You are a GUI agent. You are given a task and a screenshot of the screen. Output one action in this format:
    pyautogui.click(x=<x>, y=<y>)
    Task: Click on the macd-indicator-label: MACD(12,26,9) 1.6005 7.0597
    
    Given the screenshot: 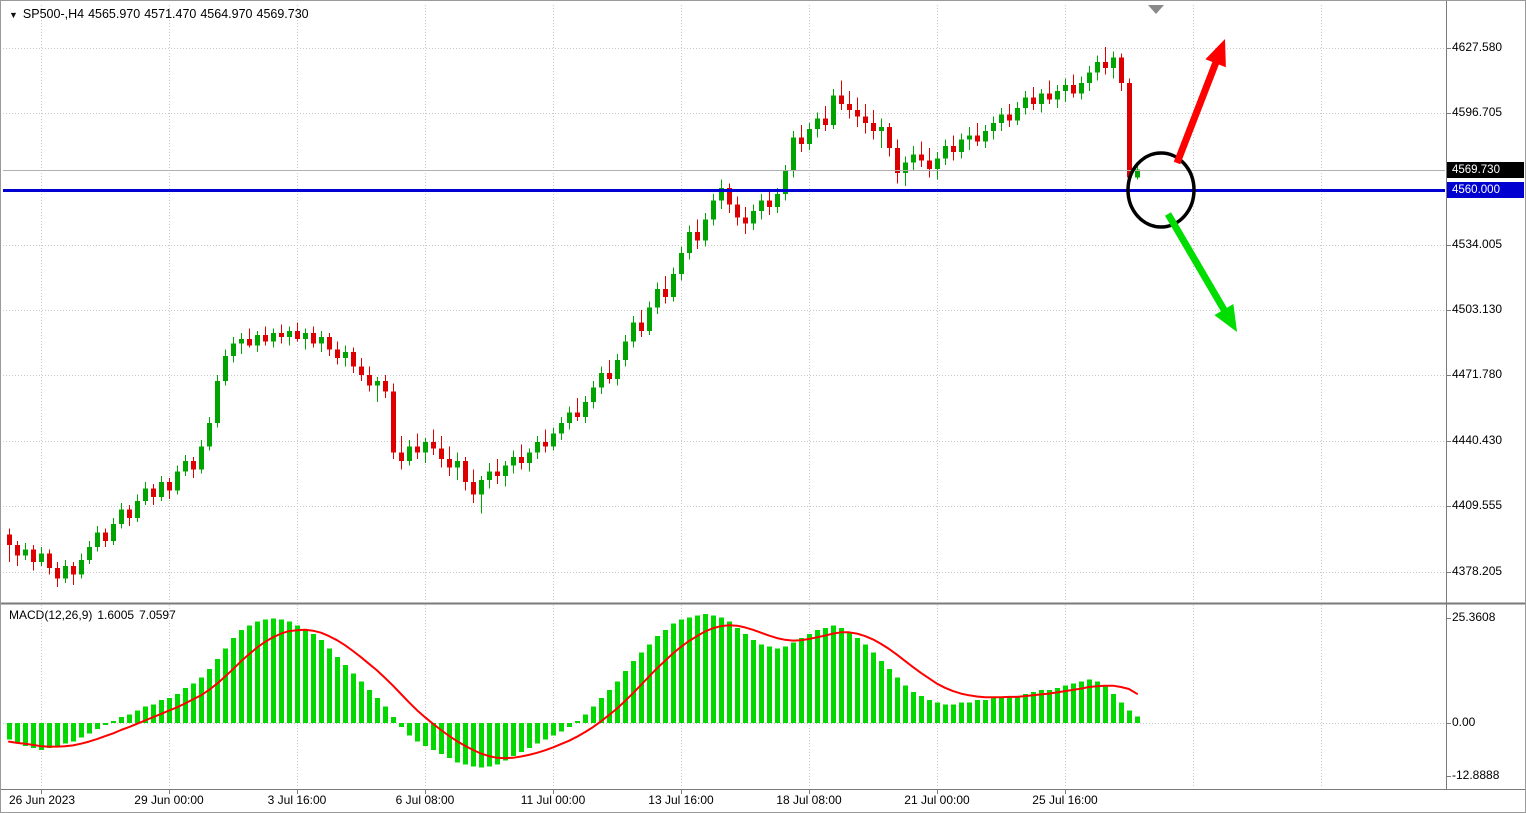 What is the action you would take?
    pyautogui.click(x=95, y=615)
    